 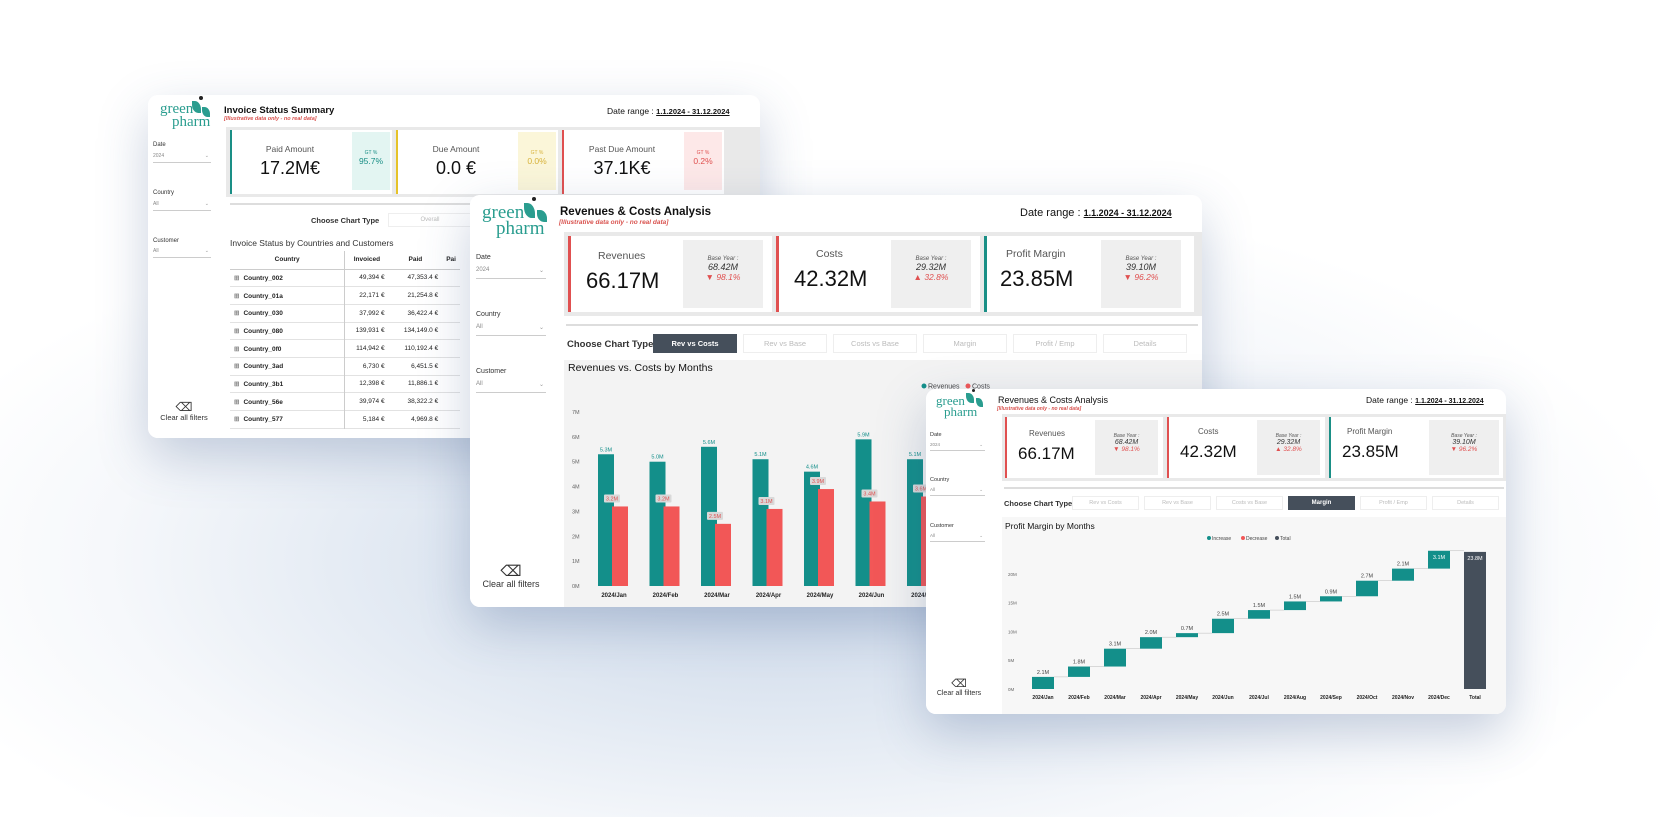 I want to click on greenpharm-logo: green pharm, so click(x=517, y=219).